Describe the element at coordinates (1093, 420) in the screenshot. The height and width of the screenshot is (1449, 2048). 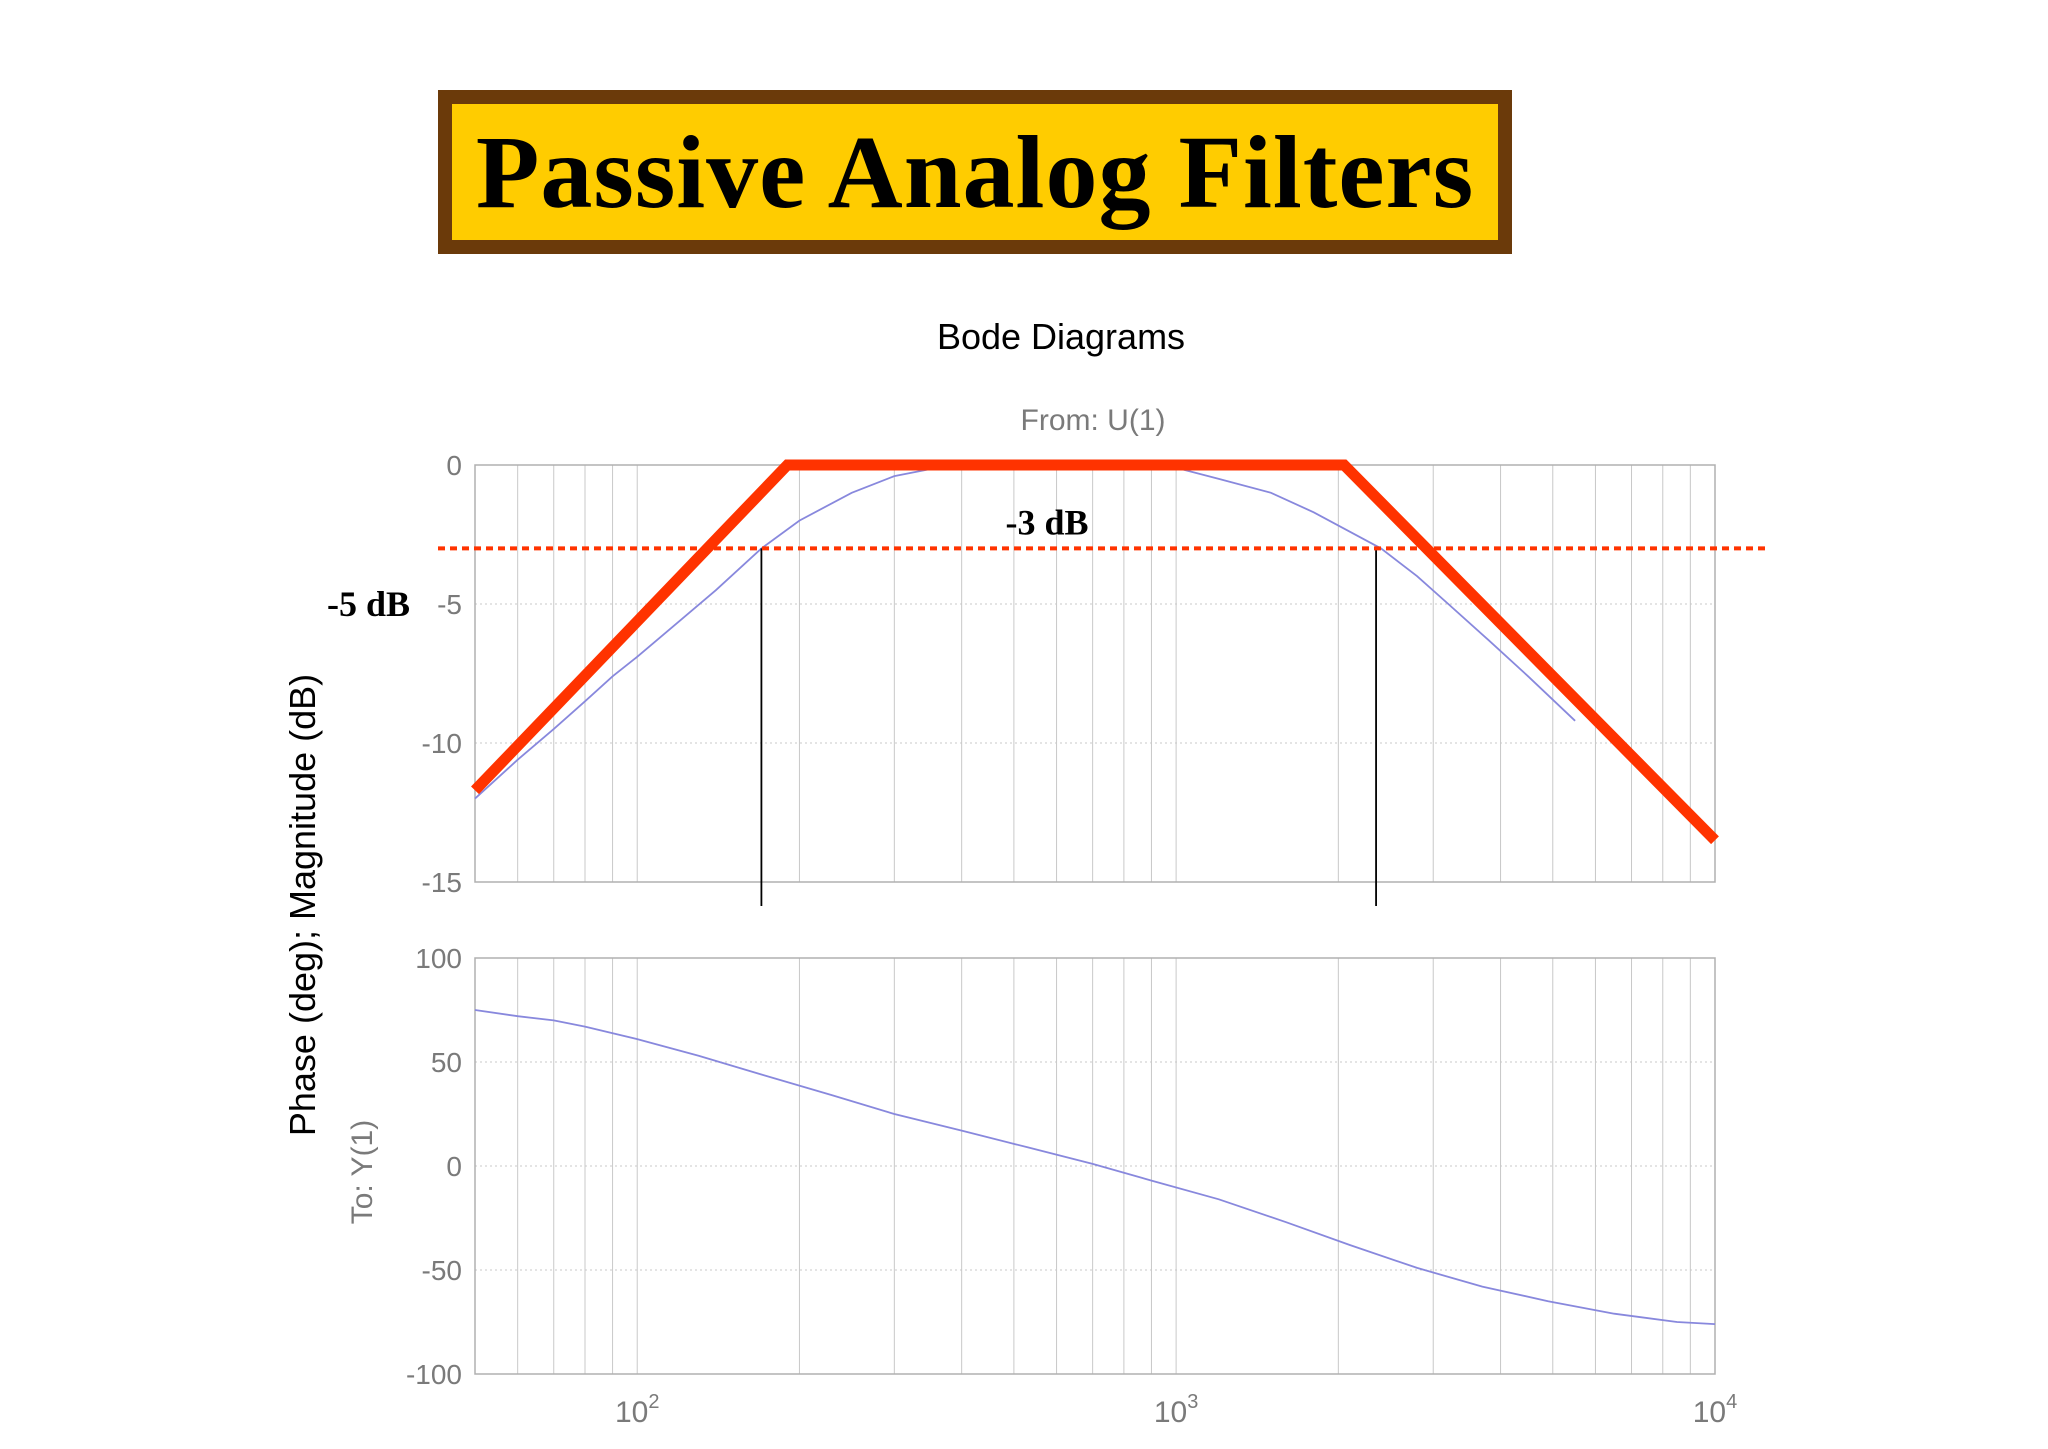
I see `from-label: From: U(1)` at that location.